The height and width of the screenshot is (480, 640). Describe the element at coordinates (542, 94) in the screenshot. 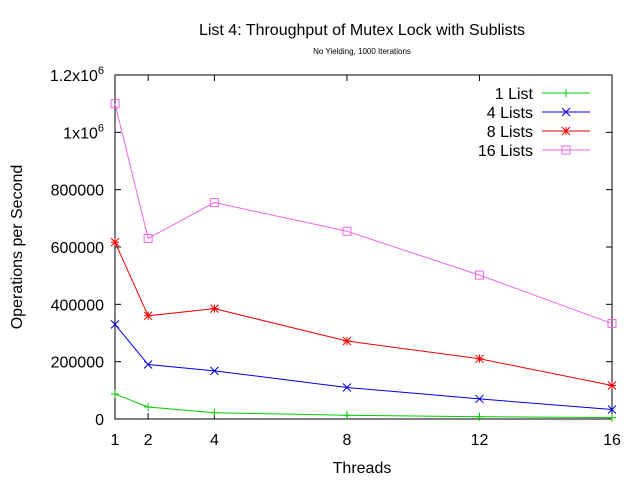

I see `legend-item: 1 List` at that location.